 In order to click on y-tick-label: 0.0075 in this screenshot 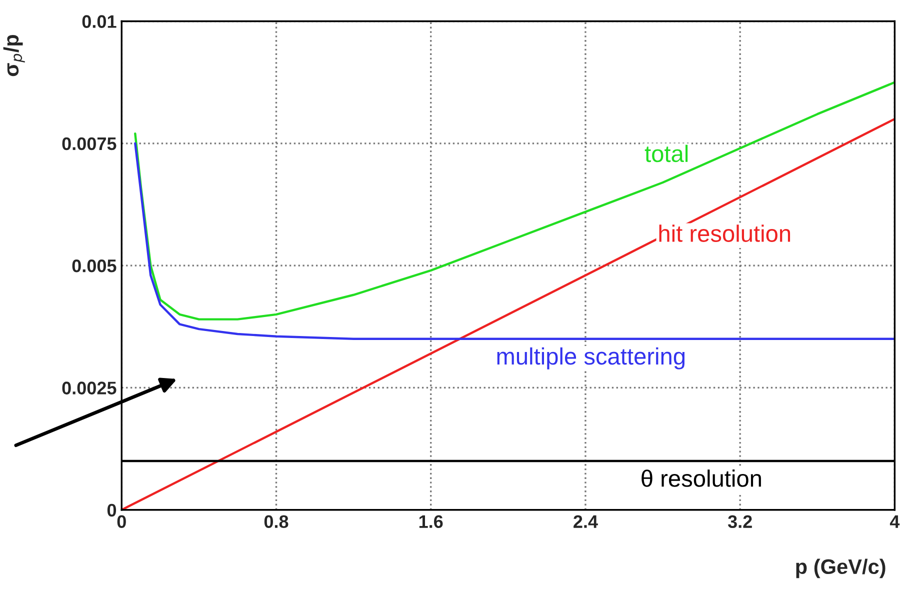, I will do `click(89, 143)`.